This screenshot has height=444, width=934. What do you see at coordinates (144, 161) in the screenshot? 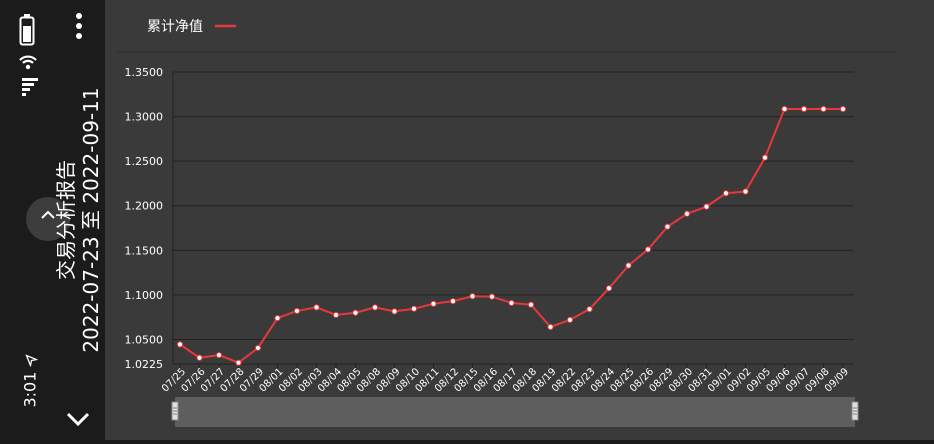
I see `y-tick-label: 1.2500` at bounding box center [144, 161].